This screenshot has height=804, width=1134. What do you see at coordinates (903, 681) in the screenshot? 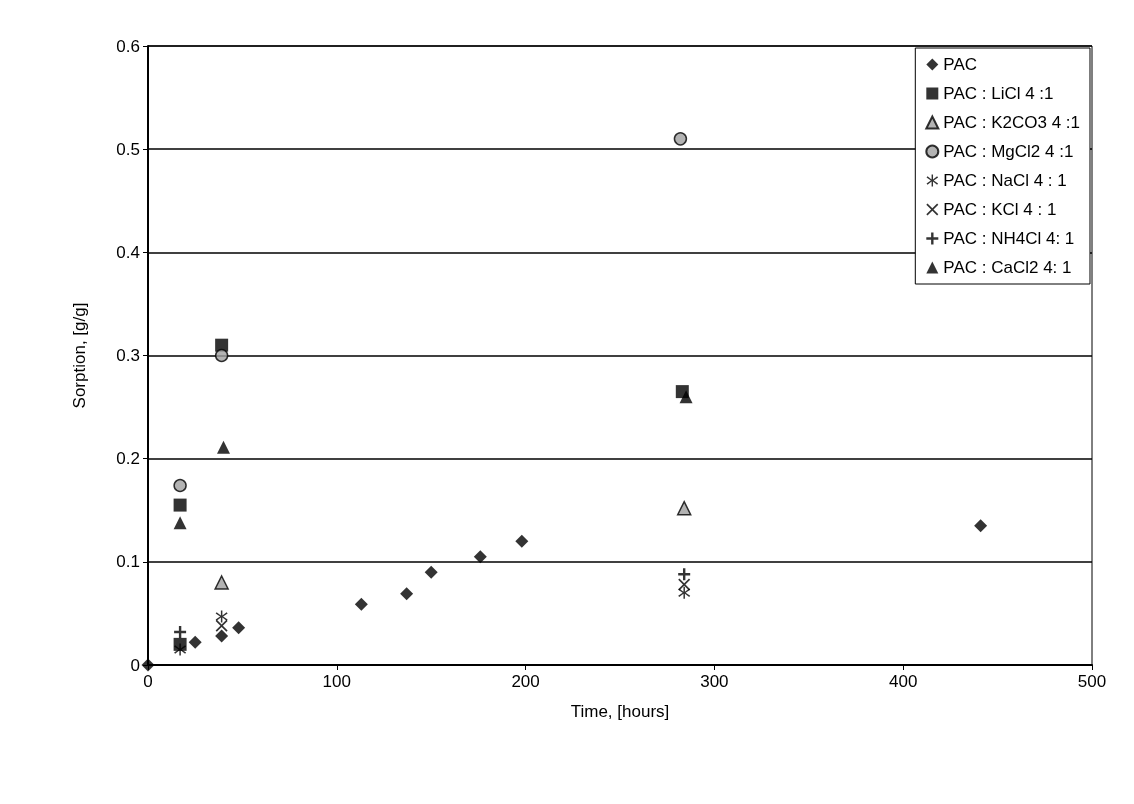
I see `x-tick-label: 400` at bounding box center [903, 681].